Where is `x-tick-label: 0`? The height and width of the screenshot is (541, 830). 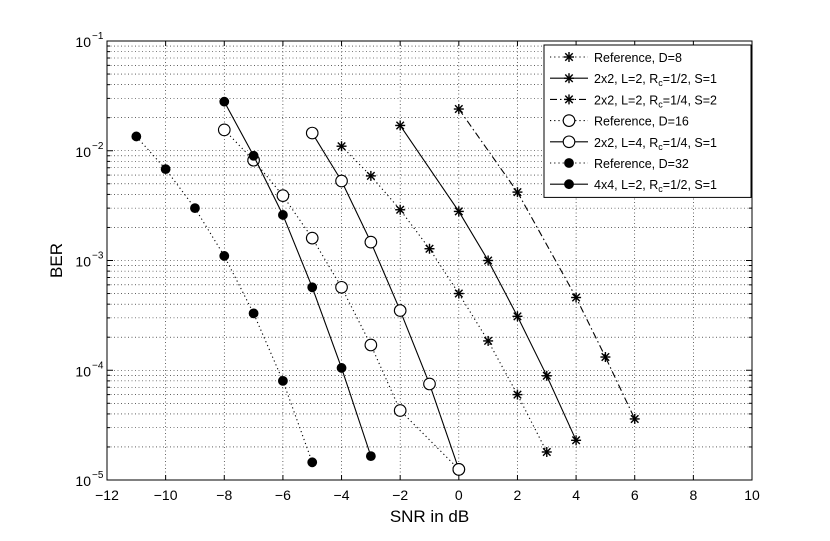
x-tick-label: 0 is located at coordinates (459, 495).